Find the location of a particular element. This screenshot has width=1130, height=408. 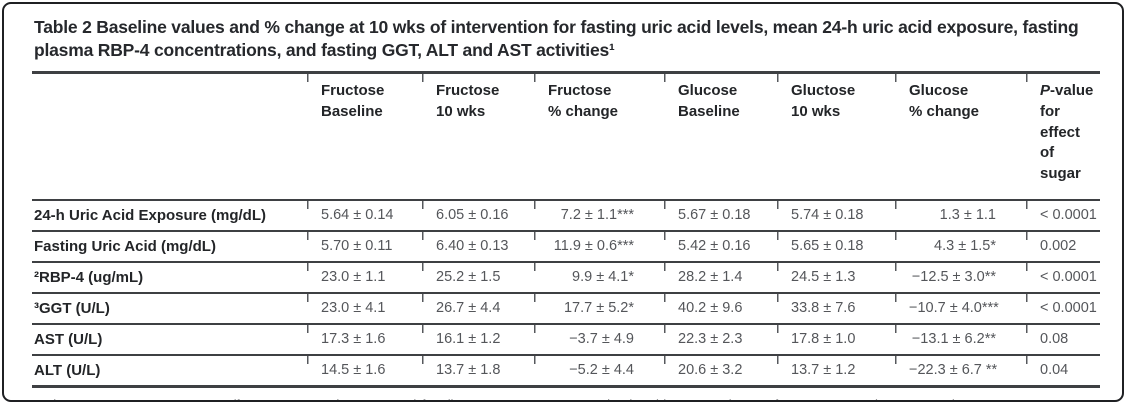

table-cell: 13.7 ± 1.8 is located at coordinates (478, 370).